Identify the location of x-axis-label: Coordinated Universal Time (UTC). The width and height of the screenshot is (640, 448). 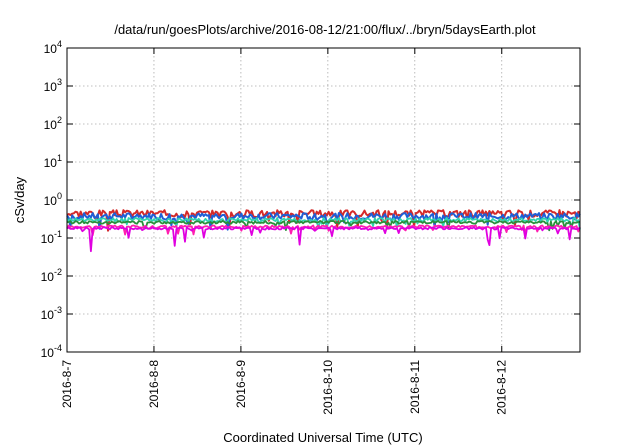
(322, 437).